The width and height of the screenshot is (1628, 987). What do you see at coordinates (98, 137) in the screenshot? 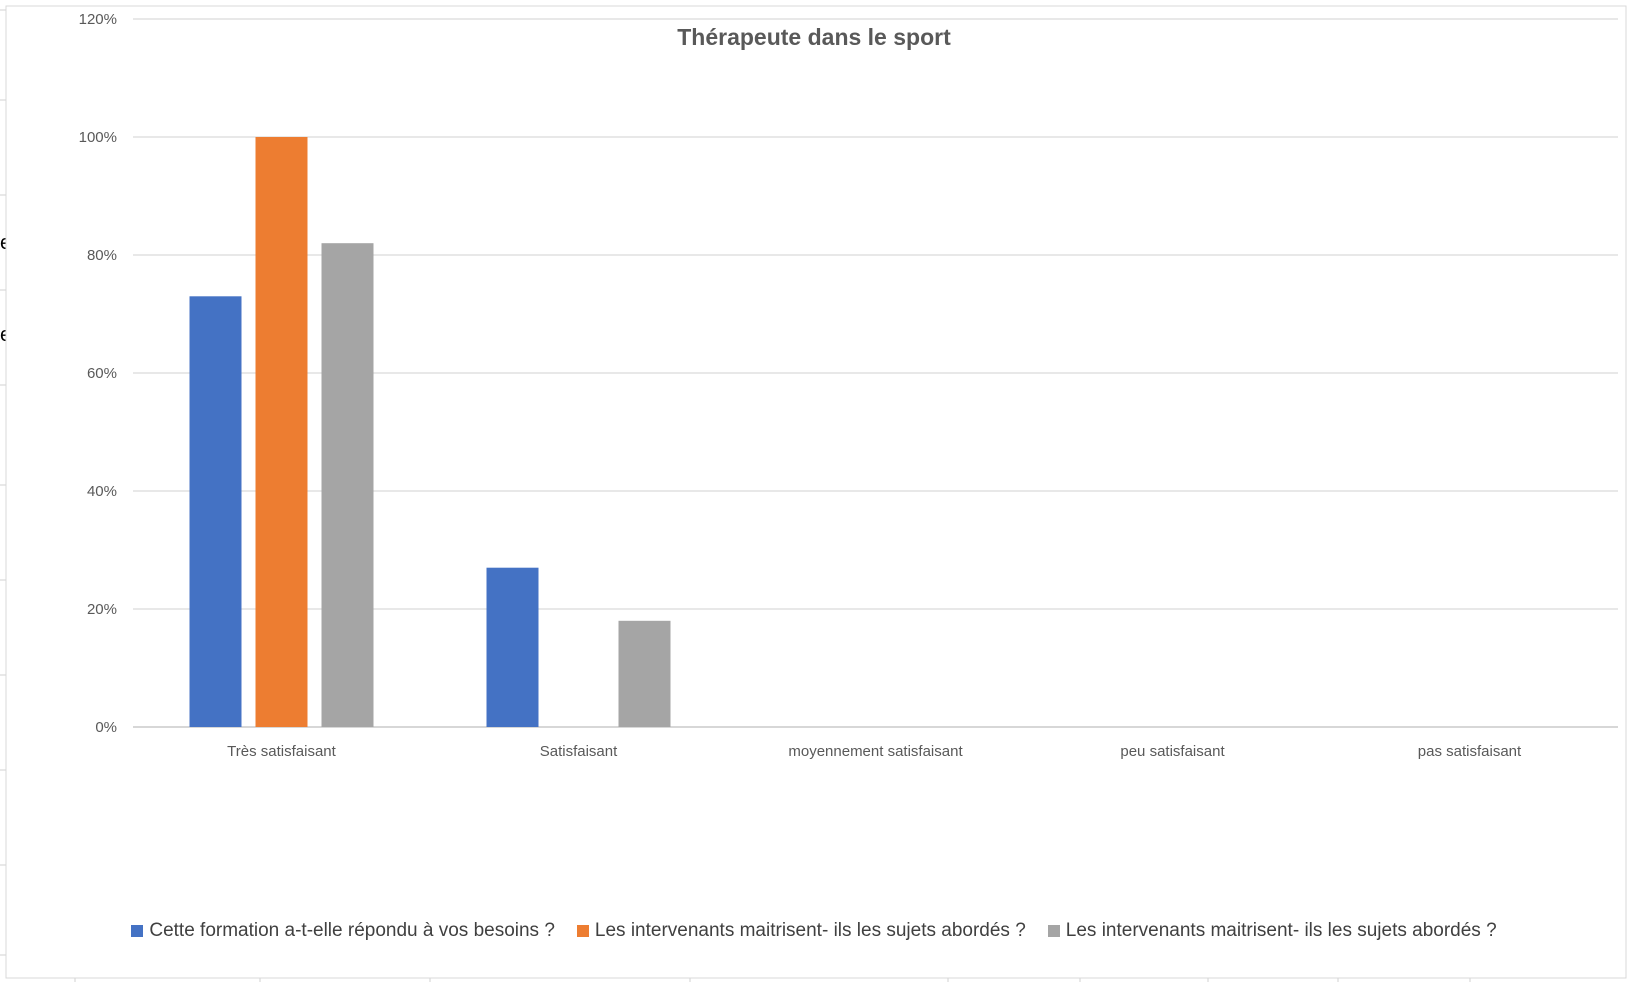
I see `y-tick-label: 100%` at bounding box center [98, 137].